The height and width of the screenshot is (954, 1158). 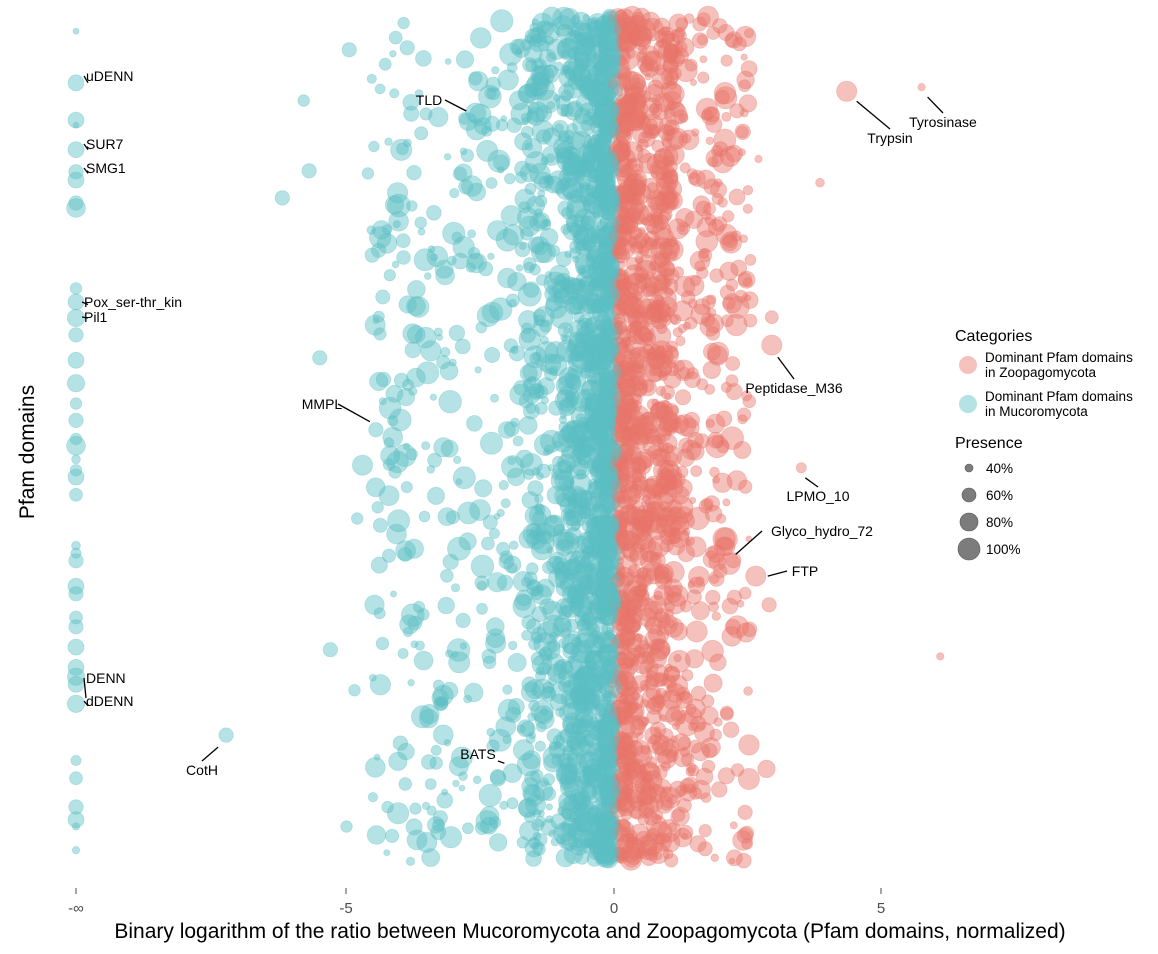 What do you see at coordinates (777, 573) in the screenshot?
I see `annotation-leader-line` at bounding box center [777, 573].